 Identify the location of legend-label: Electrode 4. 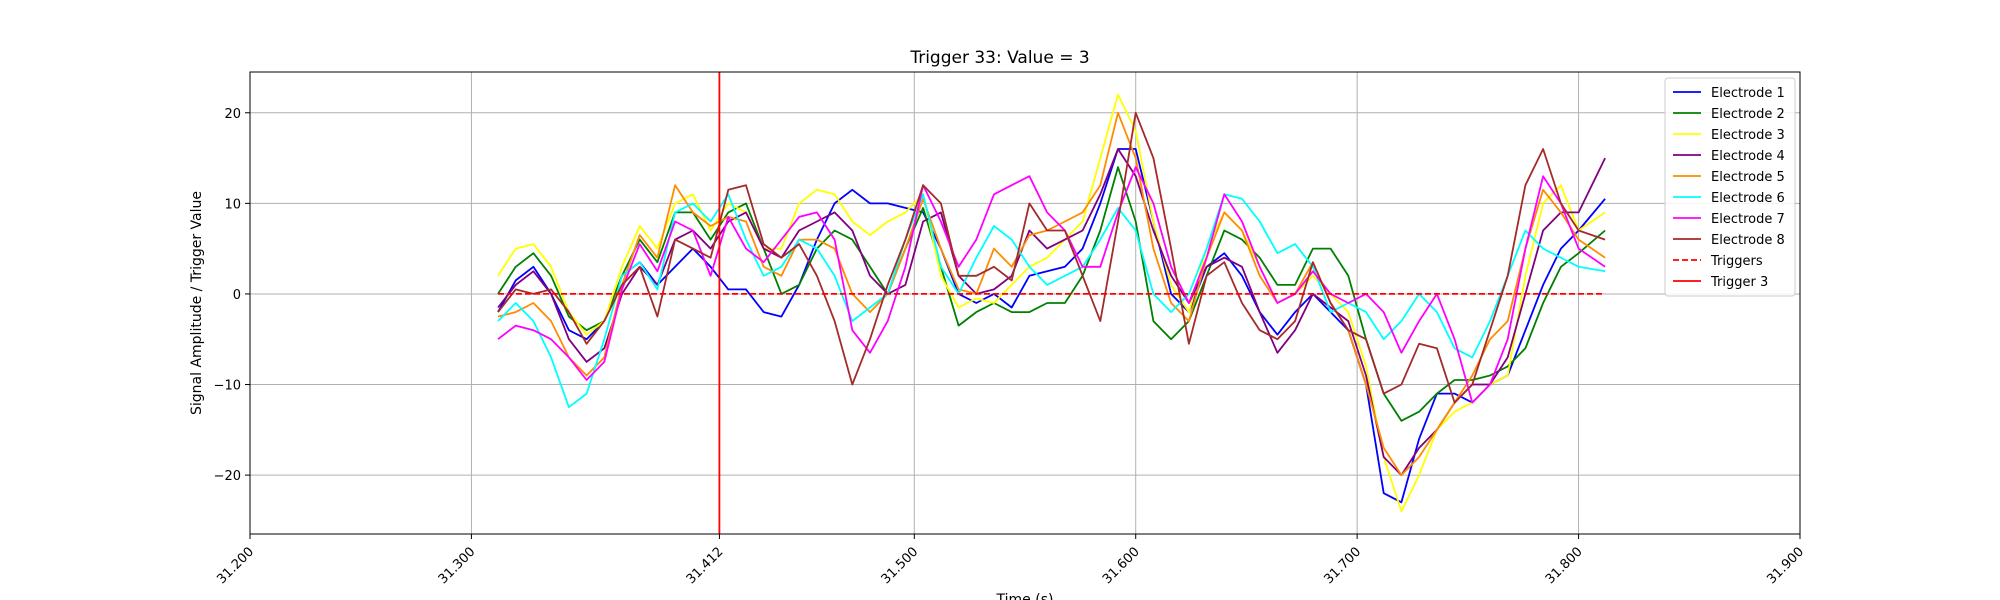
(1748, 156).